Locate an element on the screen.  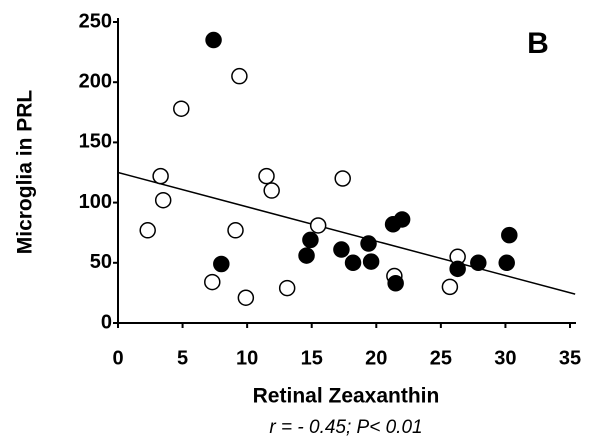
y-tick-label: 100 is located at coordinates (95, 202).